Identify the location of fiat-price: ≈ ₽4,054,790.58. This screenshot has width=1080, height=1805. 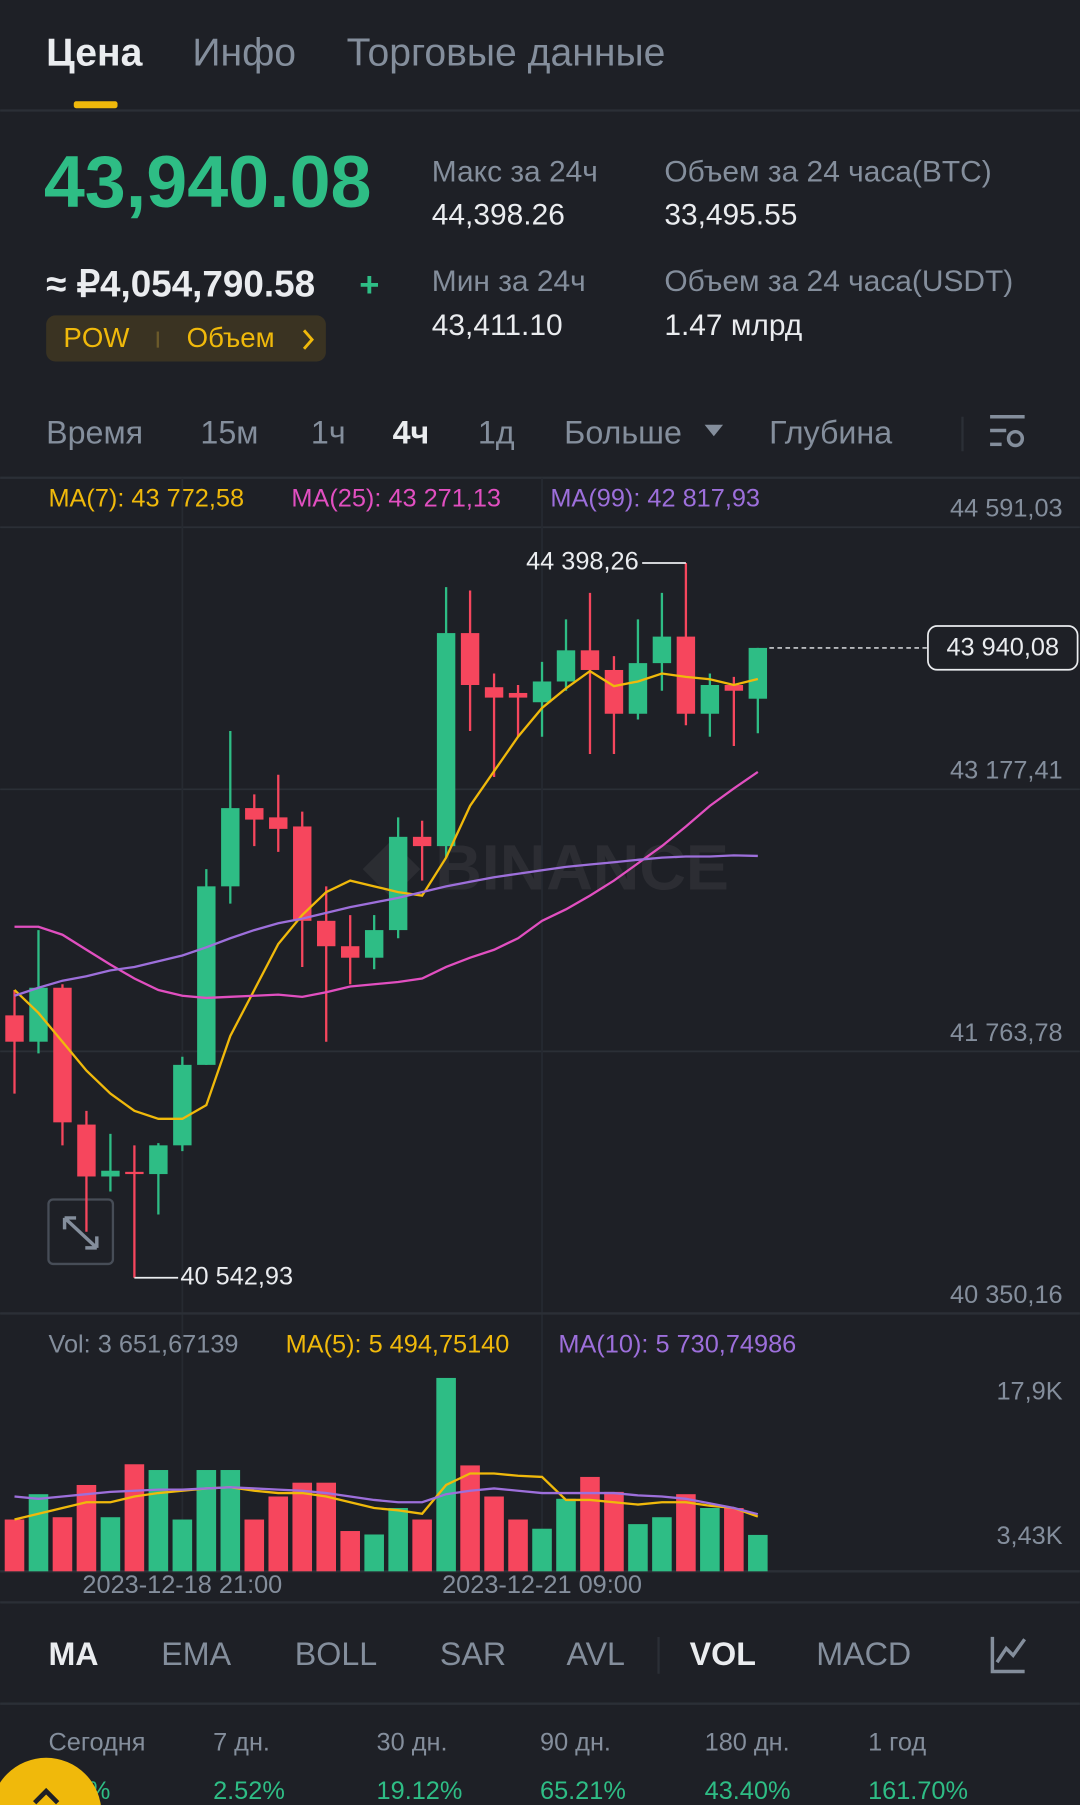
(180, 283).